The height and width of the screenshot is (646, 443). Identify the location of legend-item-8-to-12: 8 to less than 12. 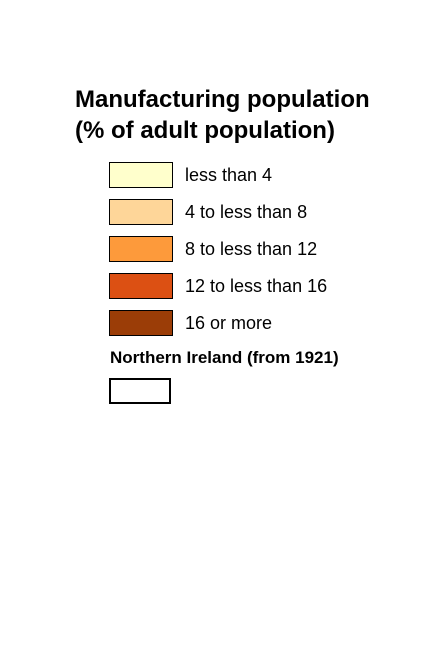
(213, 249).